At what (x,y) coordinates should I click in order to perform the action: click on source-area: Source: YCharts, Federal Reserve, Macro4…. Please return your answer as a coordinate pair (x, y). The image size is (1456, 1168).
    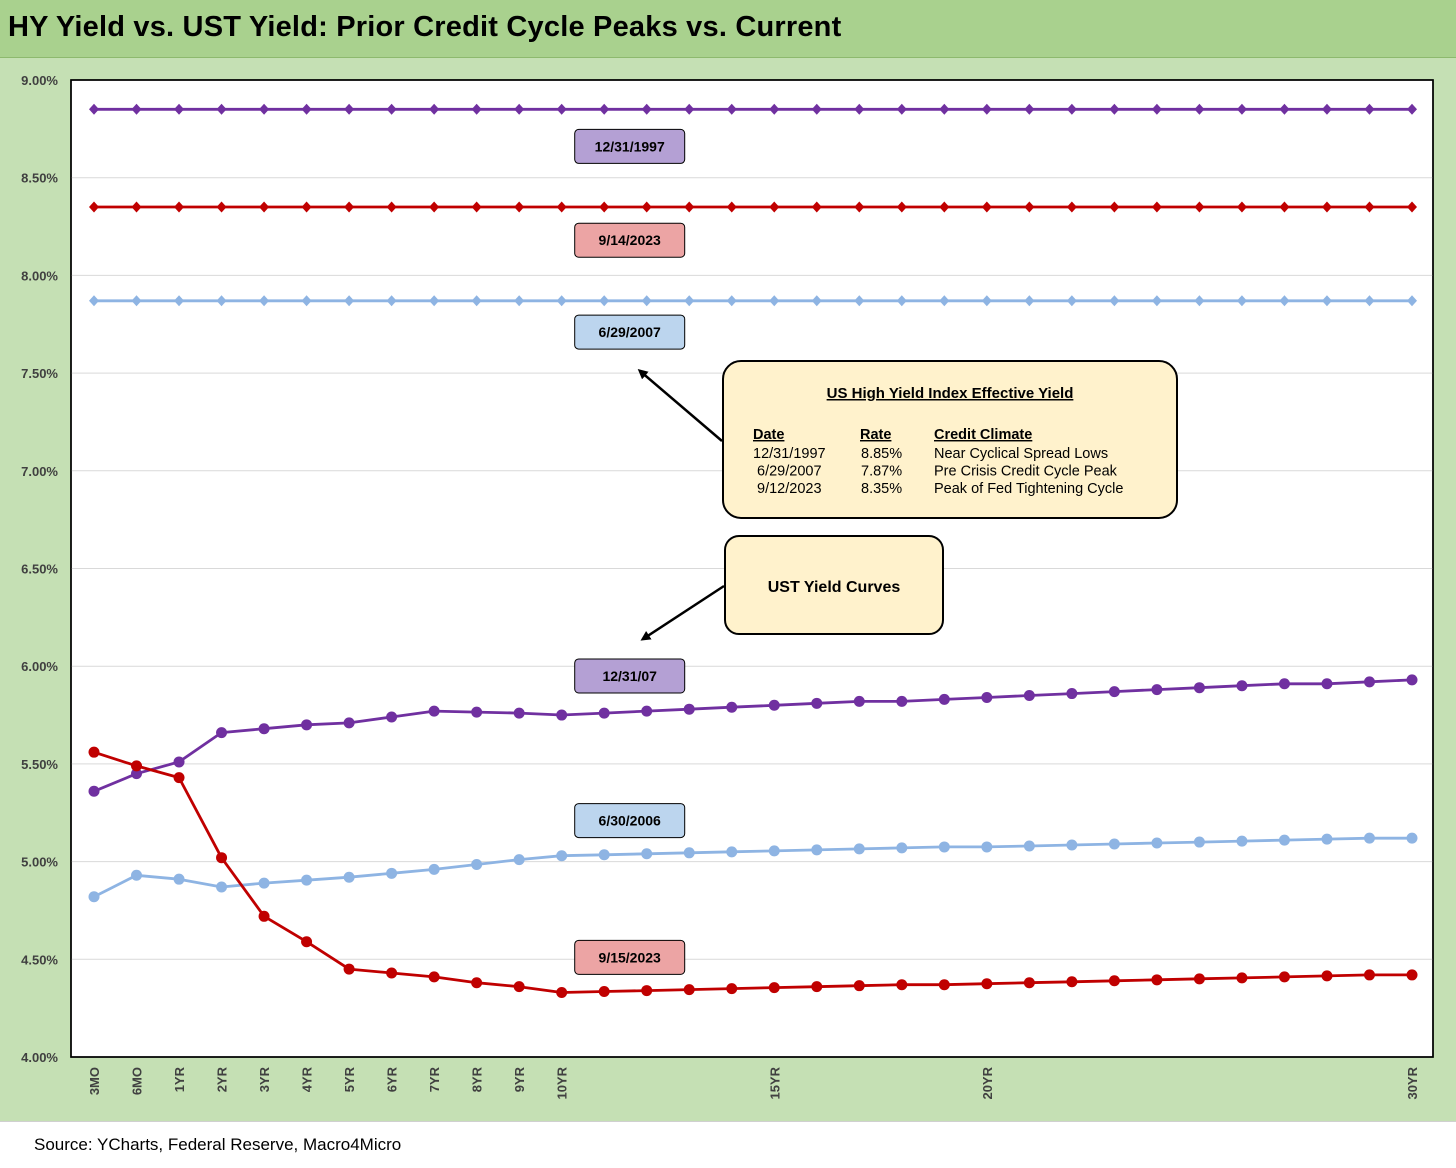
    Looking at the image, I should click on (728, 1144).